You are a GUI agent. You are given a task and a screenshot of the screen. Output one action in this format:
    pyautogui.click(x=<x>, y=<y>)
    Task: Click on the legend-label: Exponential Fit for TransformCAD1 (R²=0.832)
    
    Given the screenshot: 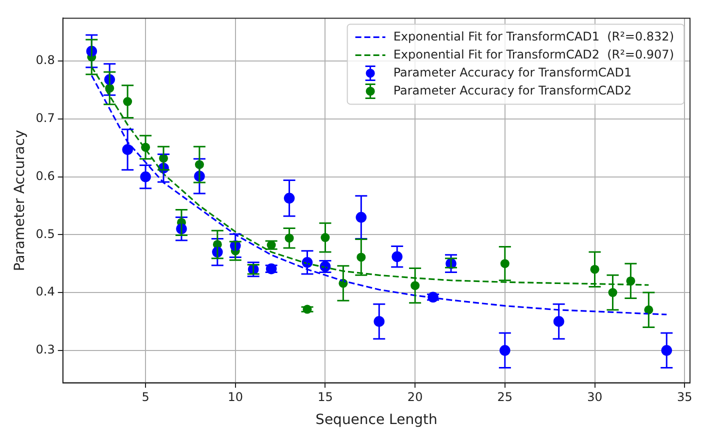 What is the action you would take?
    pyautogui.click(x=533, y=36)
    